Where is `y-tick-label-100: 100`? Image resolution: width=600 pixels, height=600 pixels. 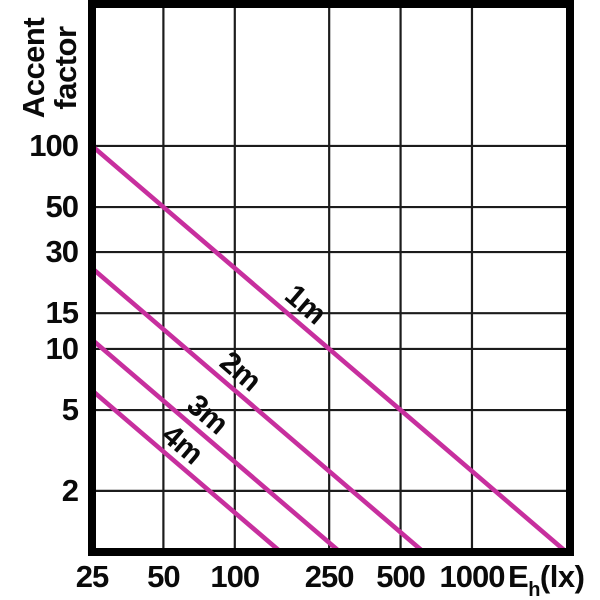 y-tick-label-100: 100 is located at coordinates (54, 145).